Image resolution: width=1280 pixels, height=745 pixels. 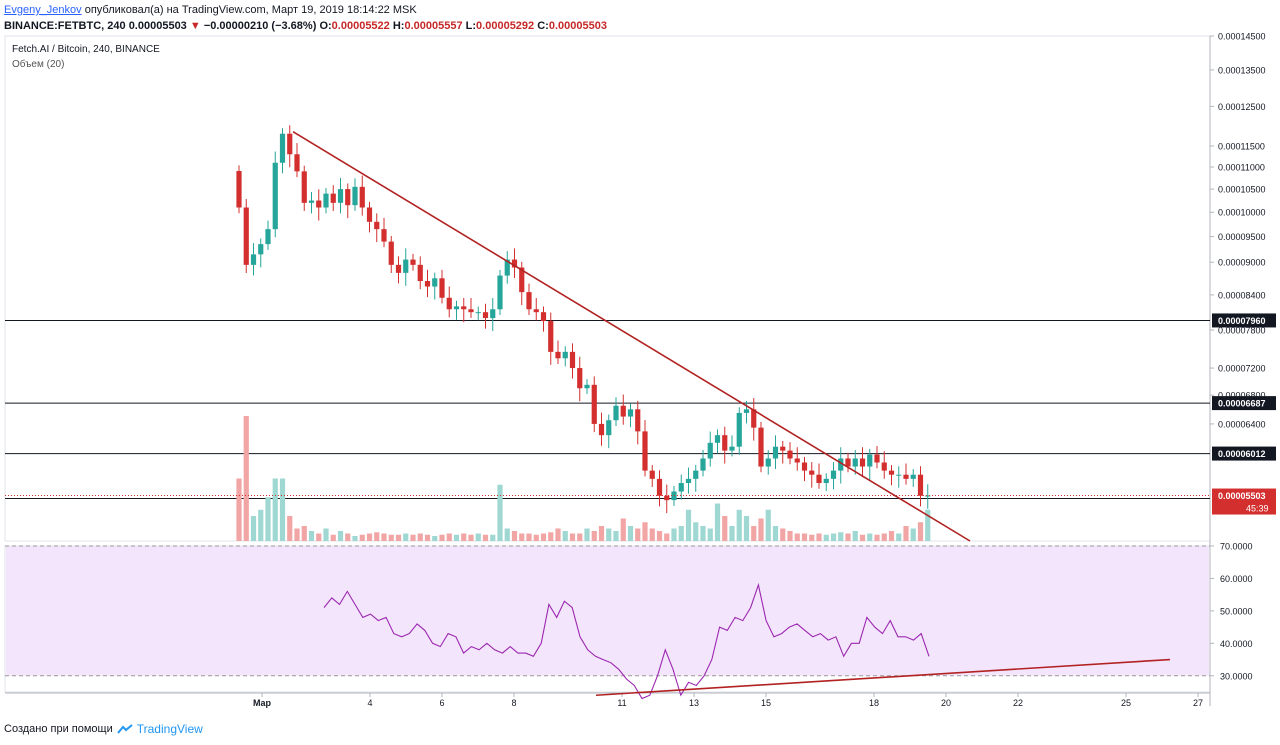 What do you see at coordinates (169, 729) in the screenshot?
I see `tradingview-brand-link: TradingView` at bounding box center [169, 729].